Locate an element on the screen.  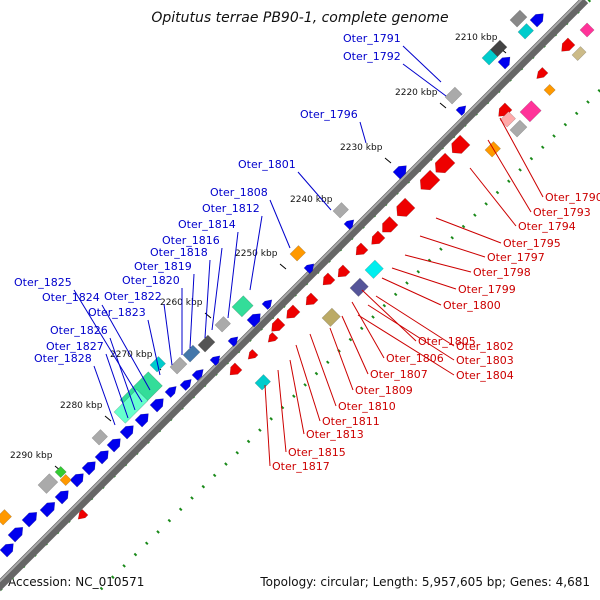
forward-gene-label: Oter_1820 is located at coordinates (151, 280).